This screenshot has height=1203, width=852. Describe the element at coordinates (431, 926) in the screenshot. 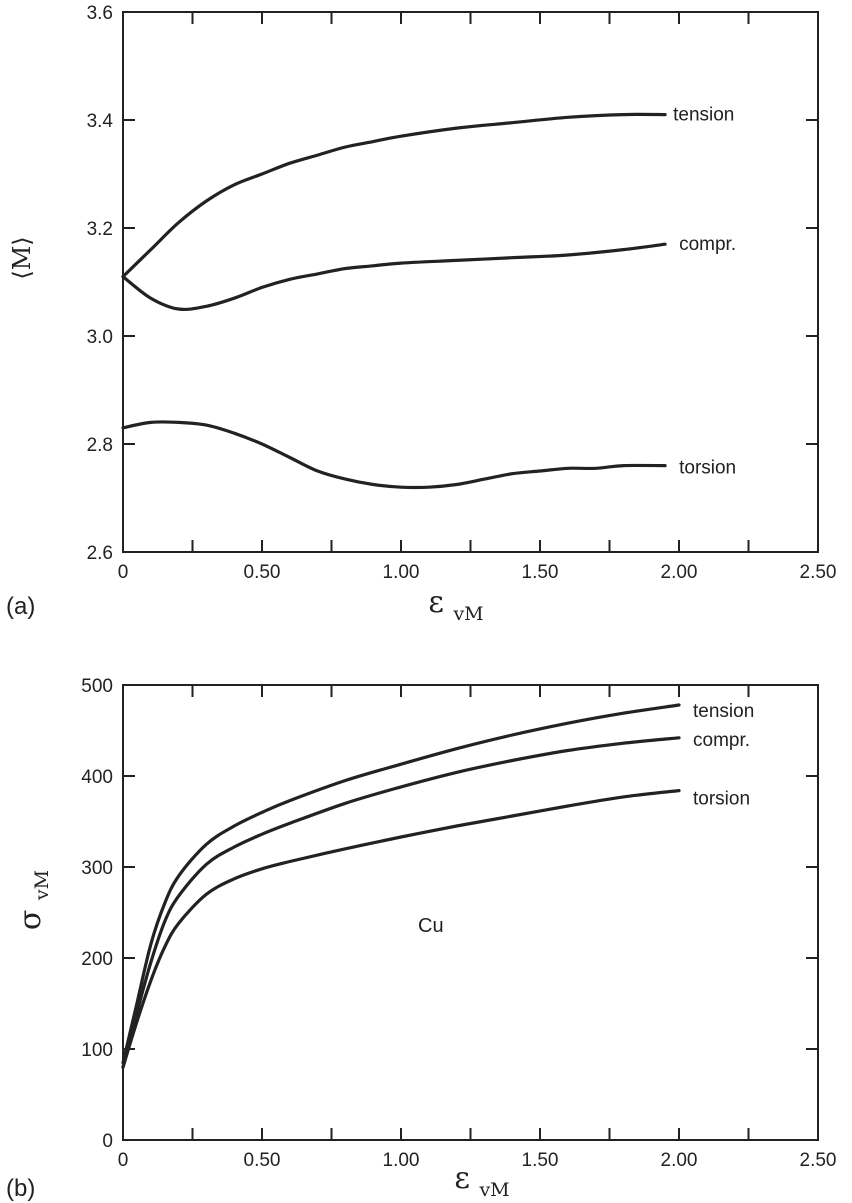

I see `material-annotation: Cu` at that location.